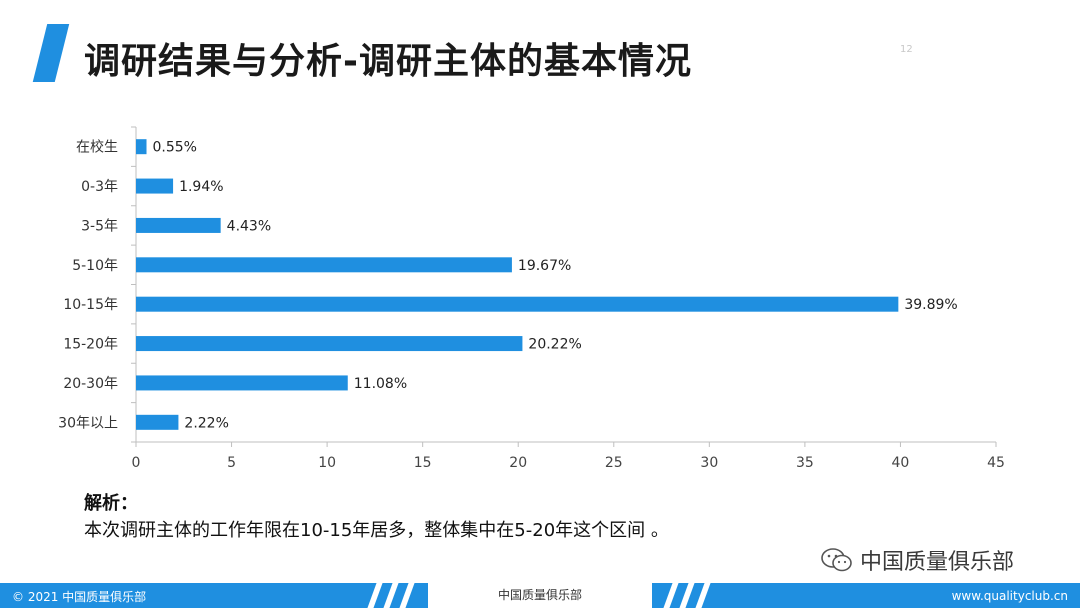 This screenshot has width=1080, height=608. Describe the element at coordinates (906, 49) in the screenshot. I see `page-number: 12` at that location.